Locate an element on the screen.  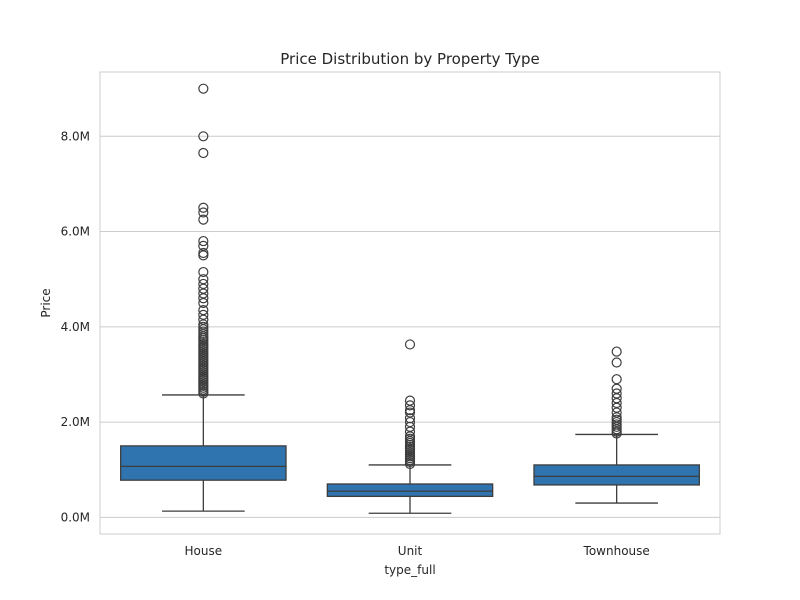
y-tick-label: 6.0M is located at coordinates (75, 232).